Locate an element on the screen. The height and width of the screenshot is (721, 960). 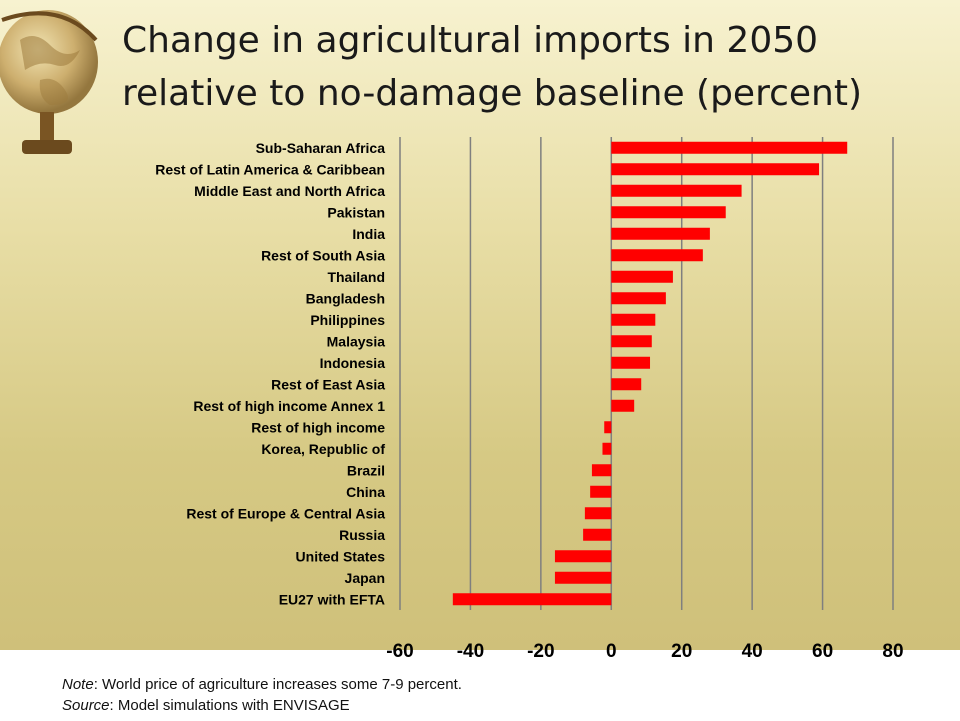
category-label: Middle East and North Africa is located at coordinates (289, 191).